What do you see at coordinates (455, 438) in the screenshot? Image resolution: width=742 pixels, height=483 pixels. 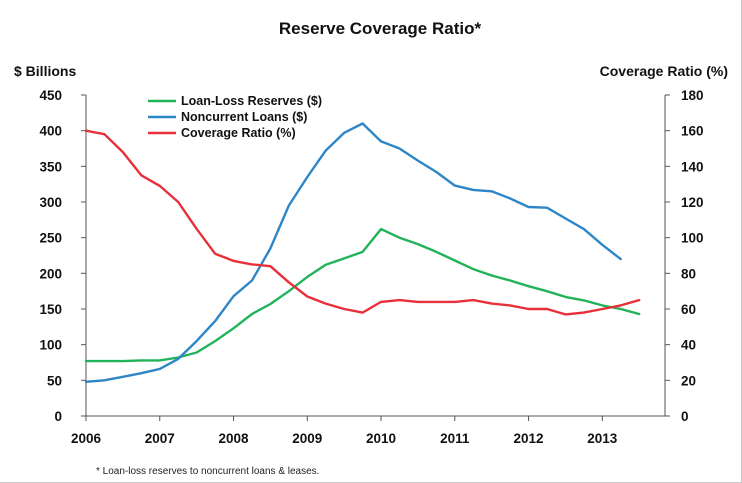 I see `x-tick-label: 2011` at bounding box center [455, 438].